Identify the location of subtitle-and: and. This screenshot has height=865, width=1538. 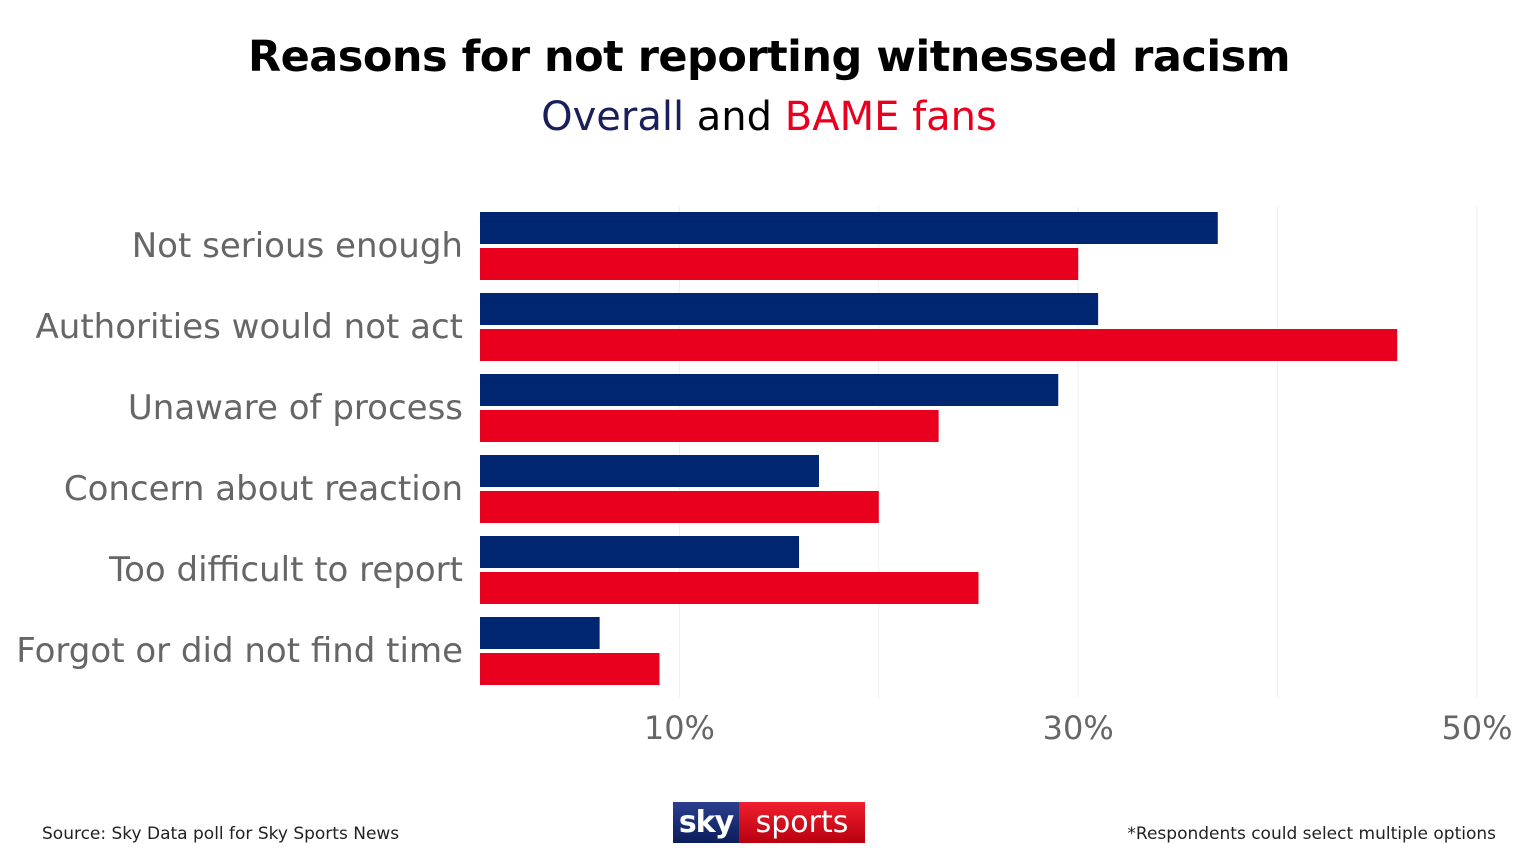
(734, 117).